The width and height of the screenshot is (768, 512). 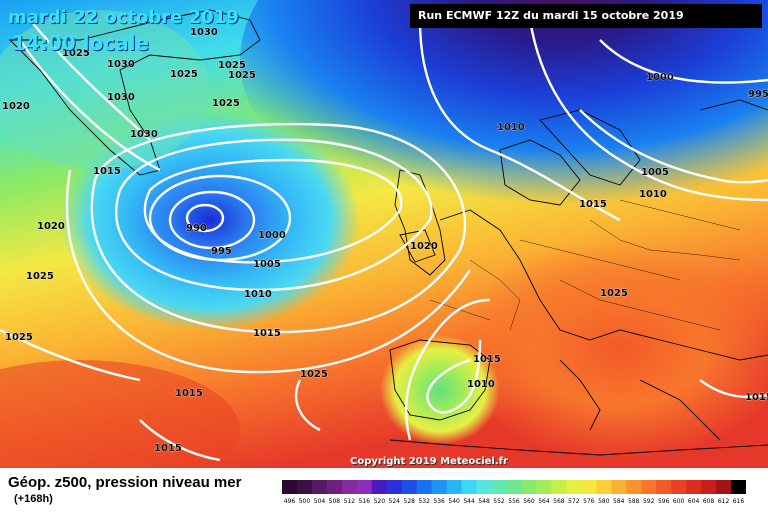 What do you see at coordinates (424, 501) in the screenshot?
I see `legend-tick-label: 532` at bounding box center [424, 501].